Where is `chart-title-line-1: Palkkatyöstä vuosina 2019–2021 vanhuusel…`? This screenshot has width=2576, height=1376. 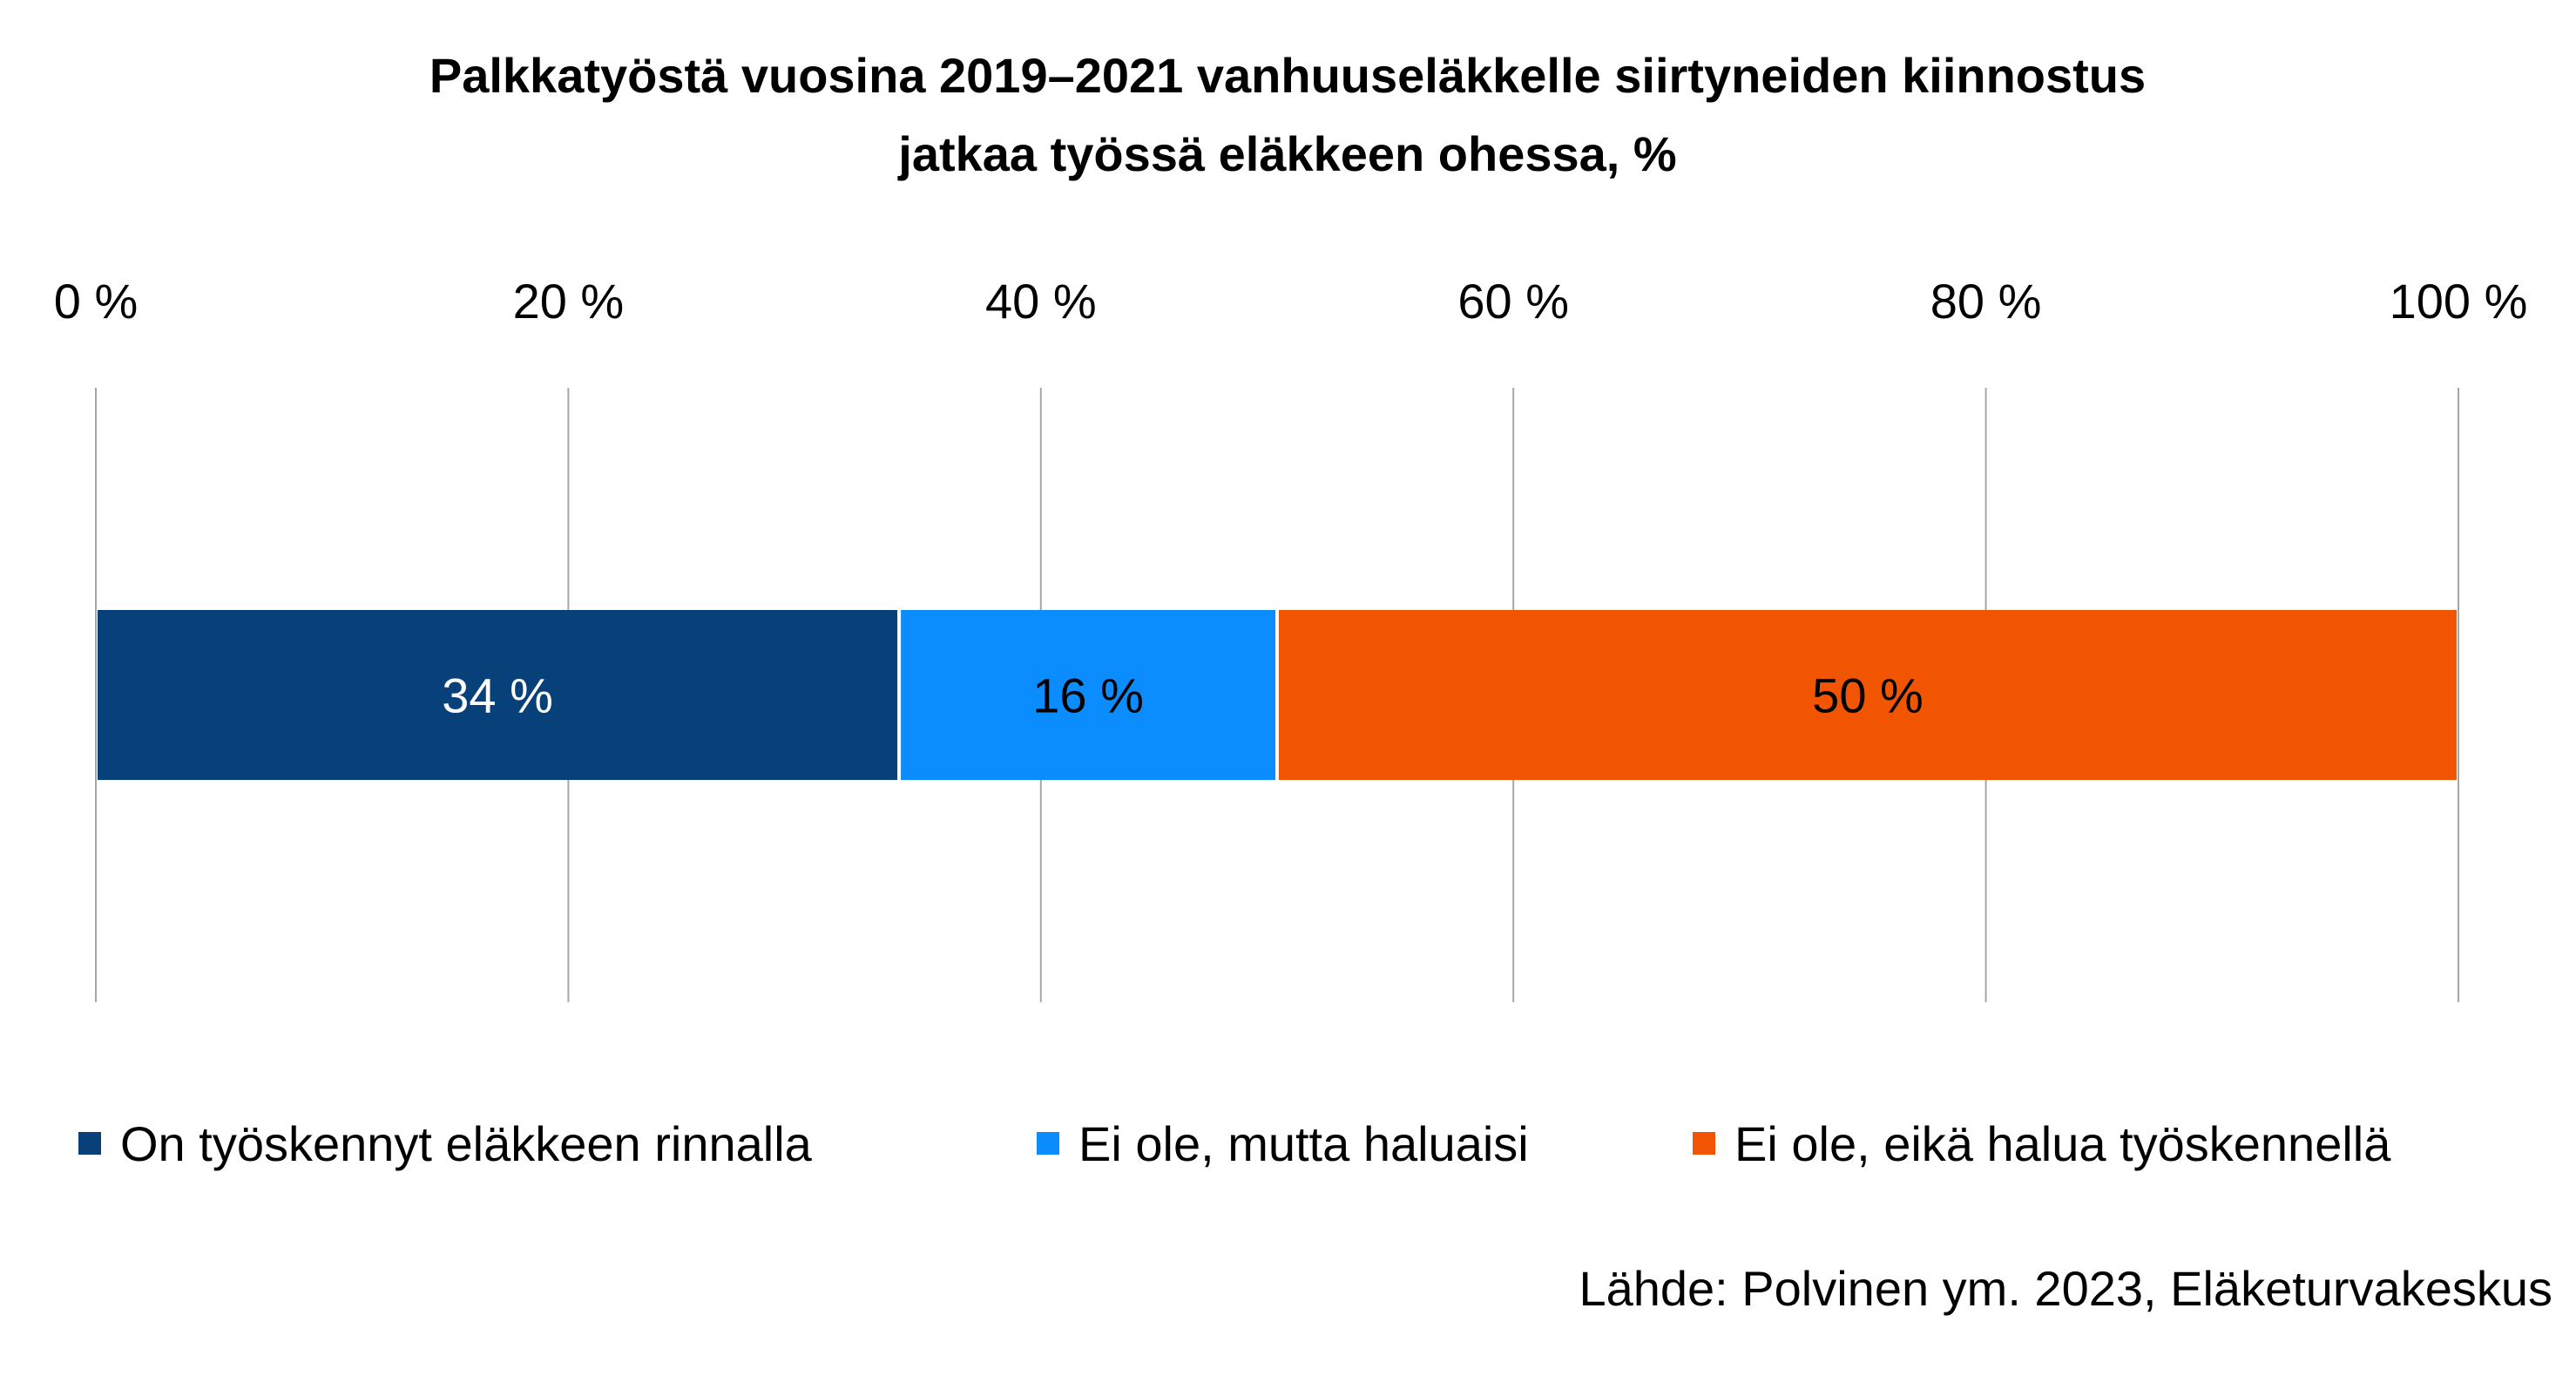 chart-title-line-1: Palkkatyöstä vuosina 2019–2021 vanhuusel… is located at coordinates (1287, 75).